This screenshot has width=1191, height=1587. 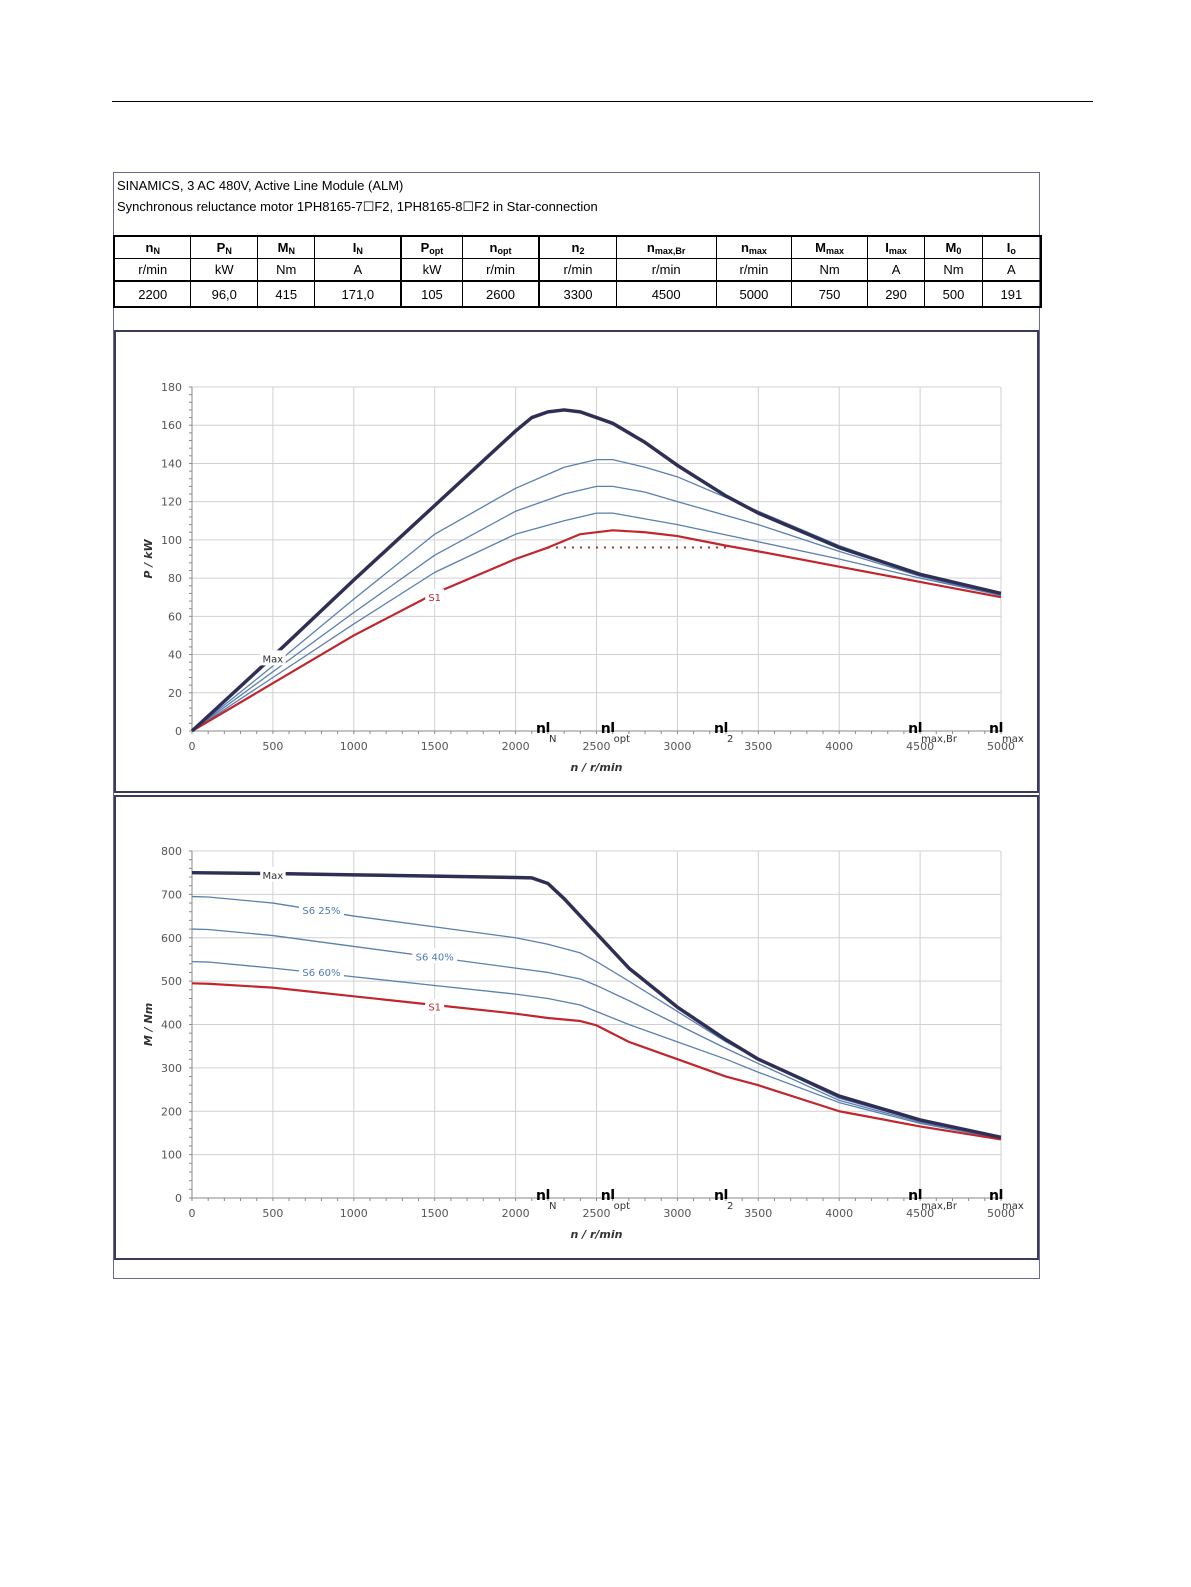 I want to click on y-axis-title: M / Nm, so click(x=148, y=1024).